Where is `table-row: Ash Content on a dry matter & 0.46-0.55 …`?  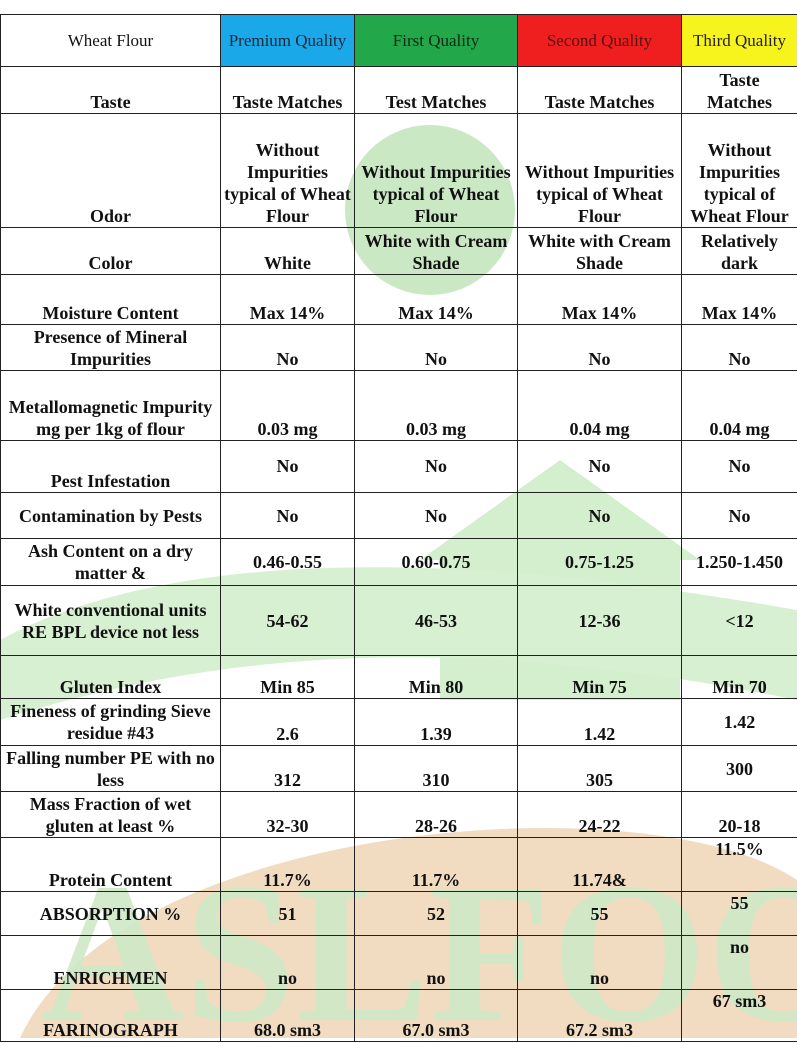 table-row: Ash Content on a dry matter & 0.46-0.55 … is located at coordinates (399, 562).